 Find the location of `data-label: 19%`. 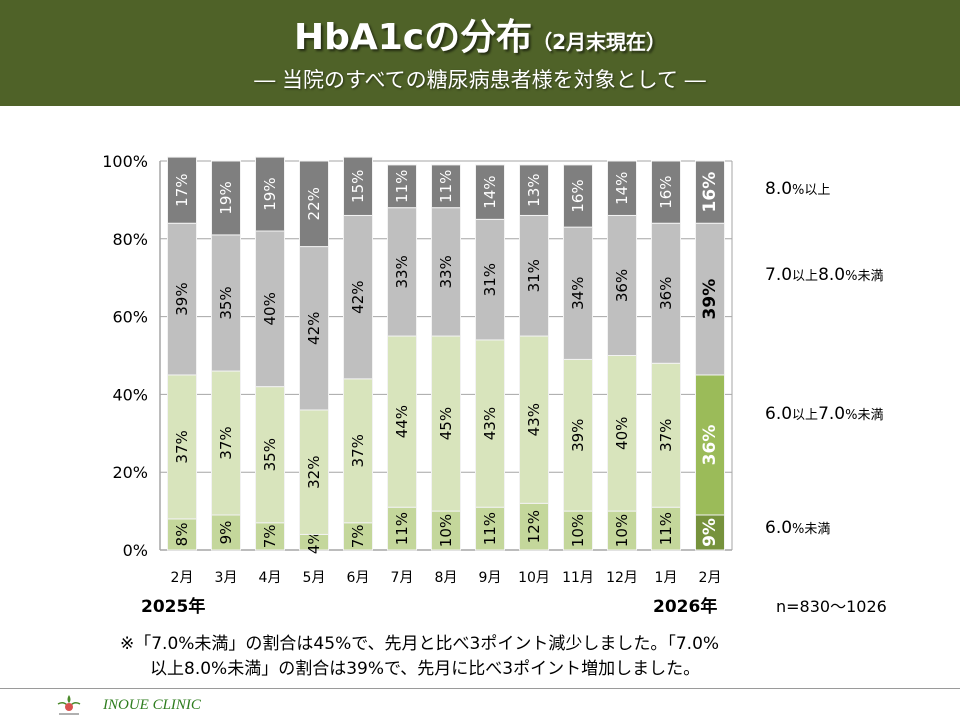

data-label: 19% is located at coordinates (226, 197).